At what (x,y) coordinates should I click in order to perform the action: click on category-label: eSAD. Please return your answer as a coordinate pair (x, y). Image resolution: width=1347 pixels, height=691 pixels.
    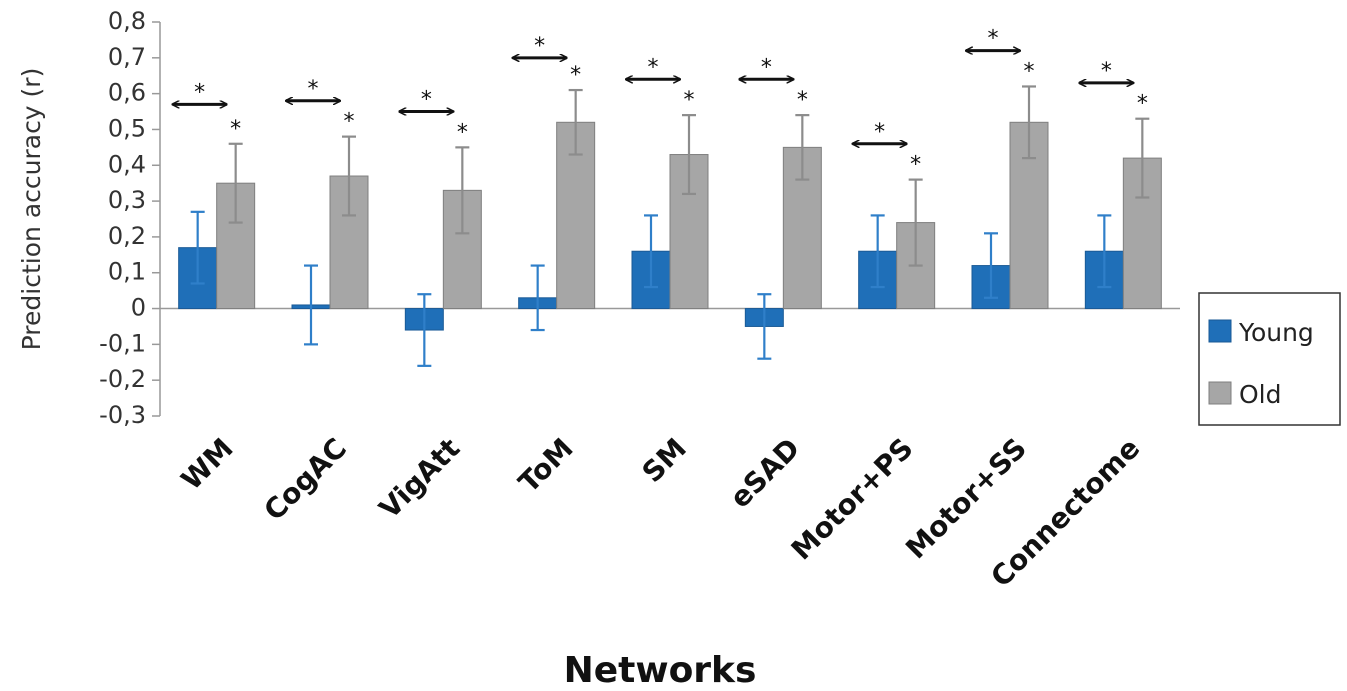
    Looking at the image, I should click on (764, 473).